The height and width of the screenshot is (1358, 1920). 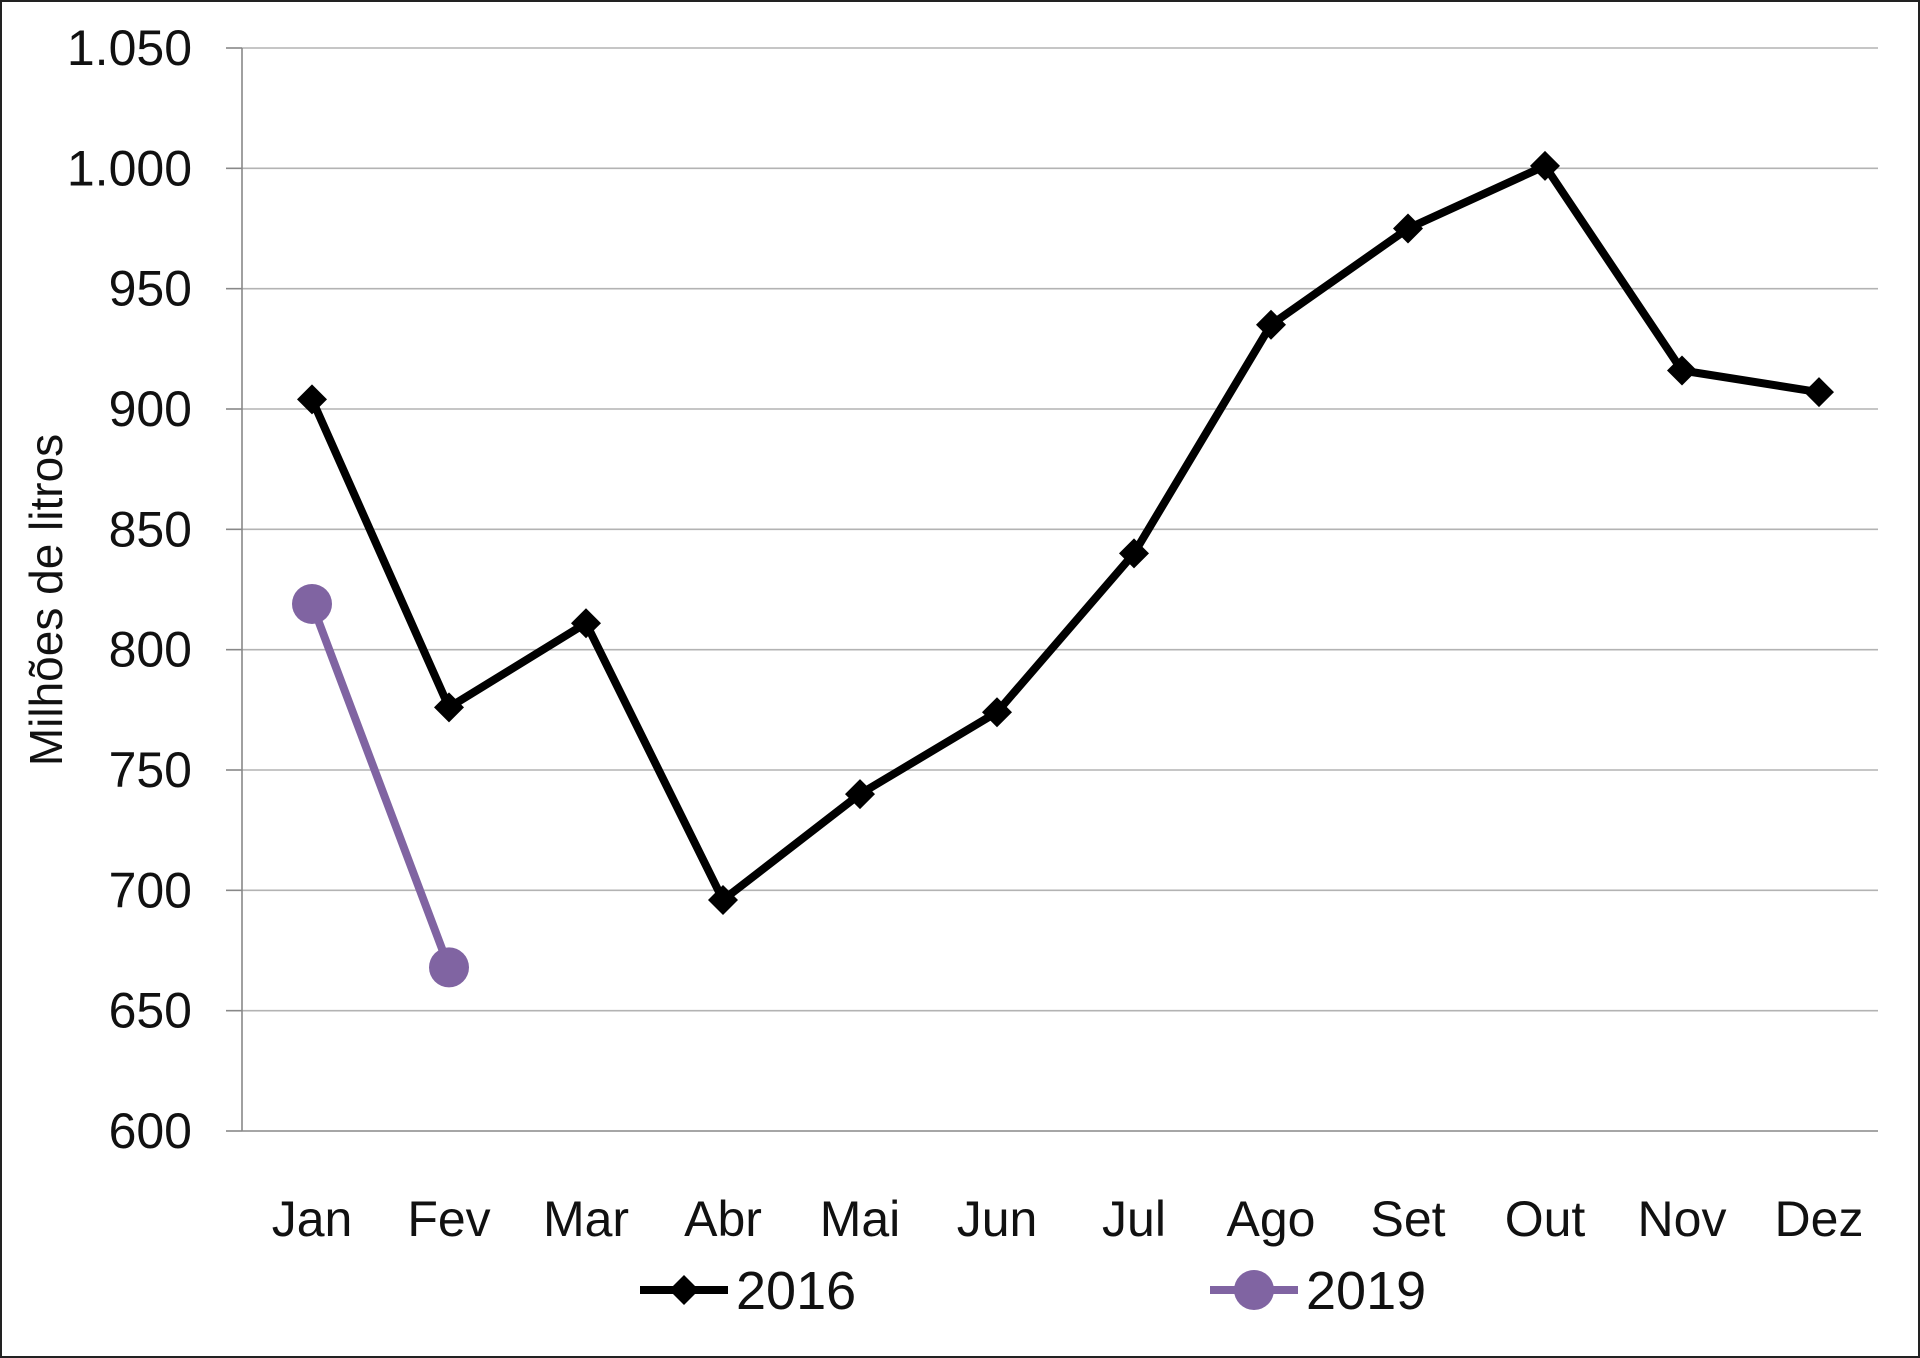 I want to click on data-point-2016-Mar, so click(x=586, y=623).